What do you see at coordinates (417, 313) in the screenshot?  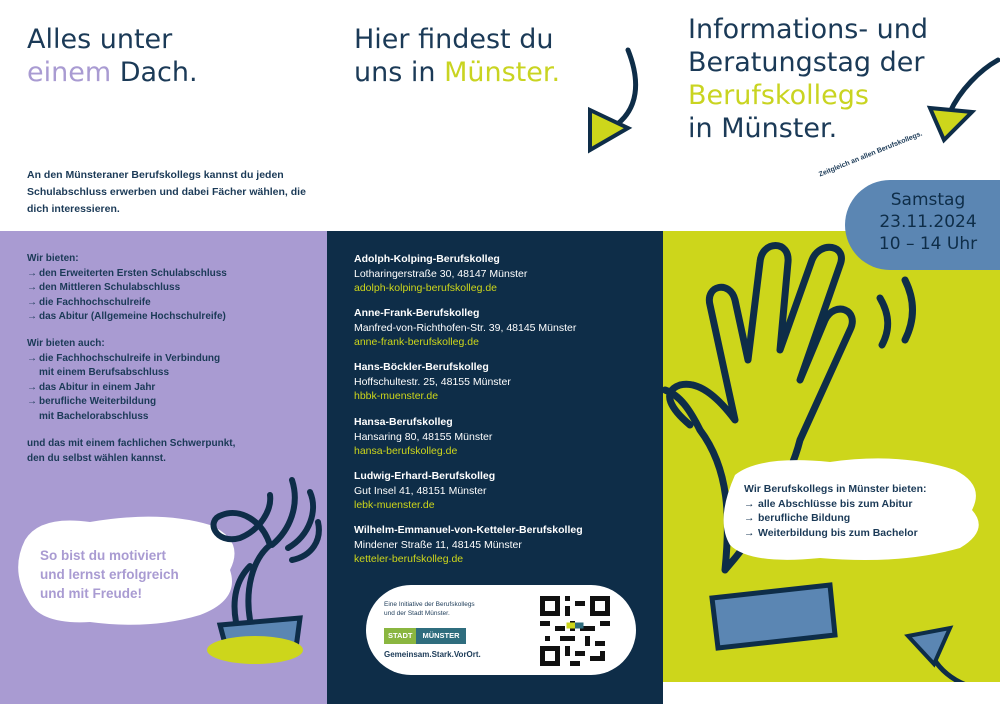 I see `school-name: Anne-Frank-Berufskolleg` at bounding box center [417, 313].